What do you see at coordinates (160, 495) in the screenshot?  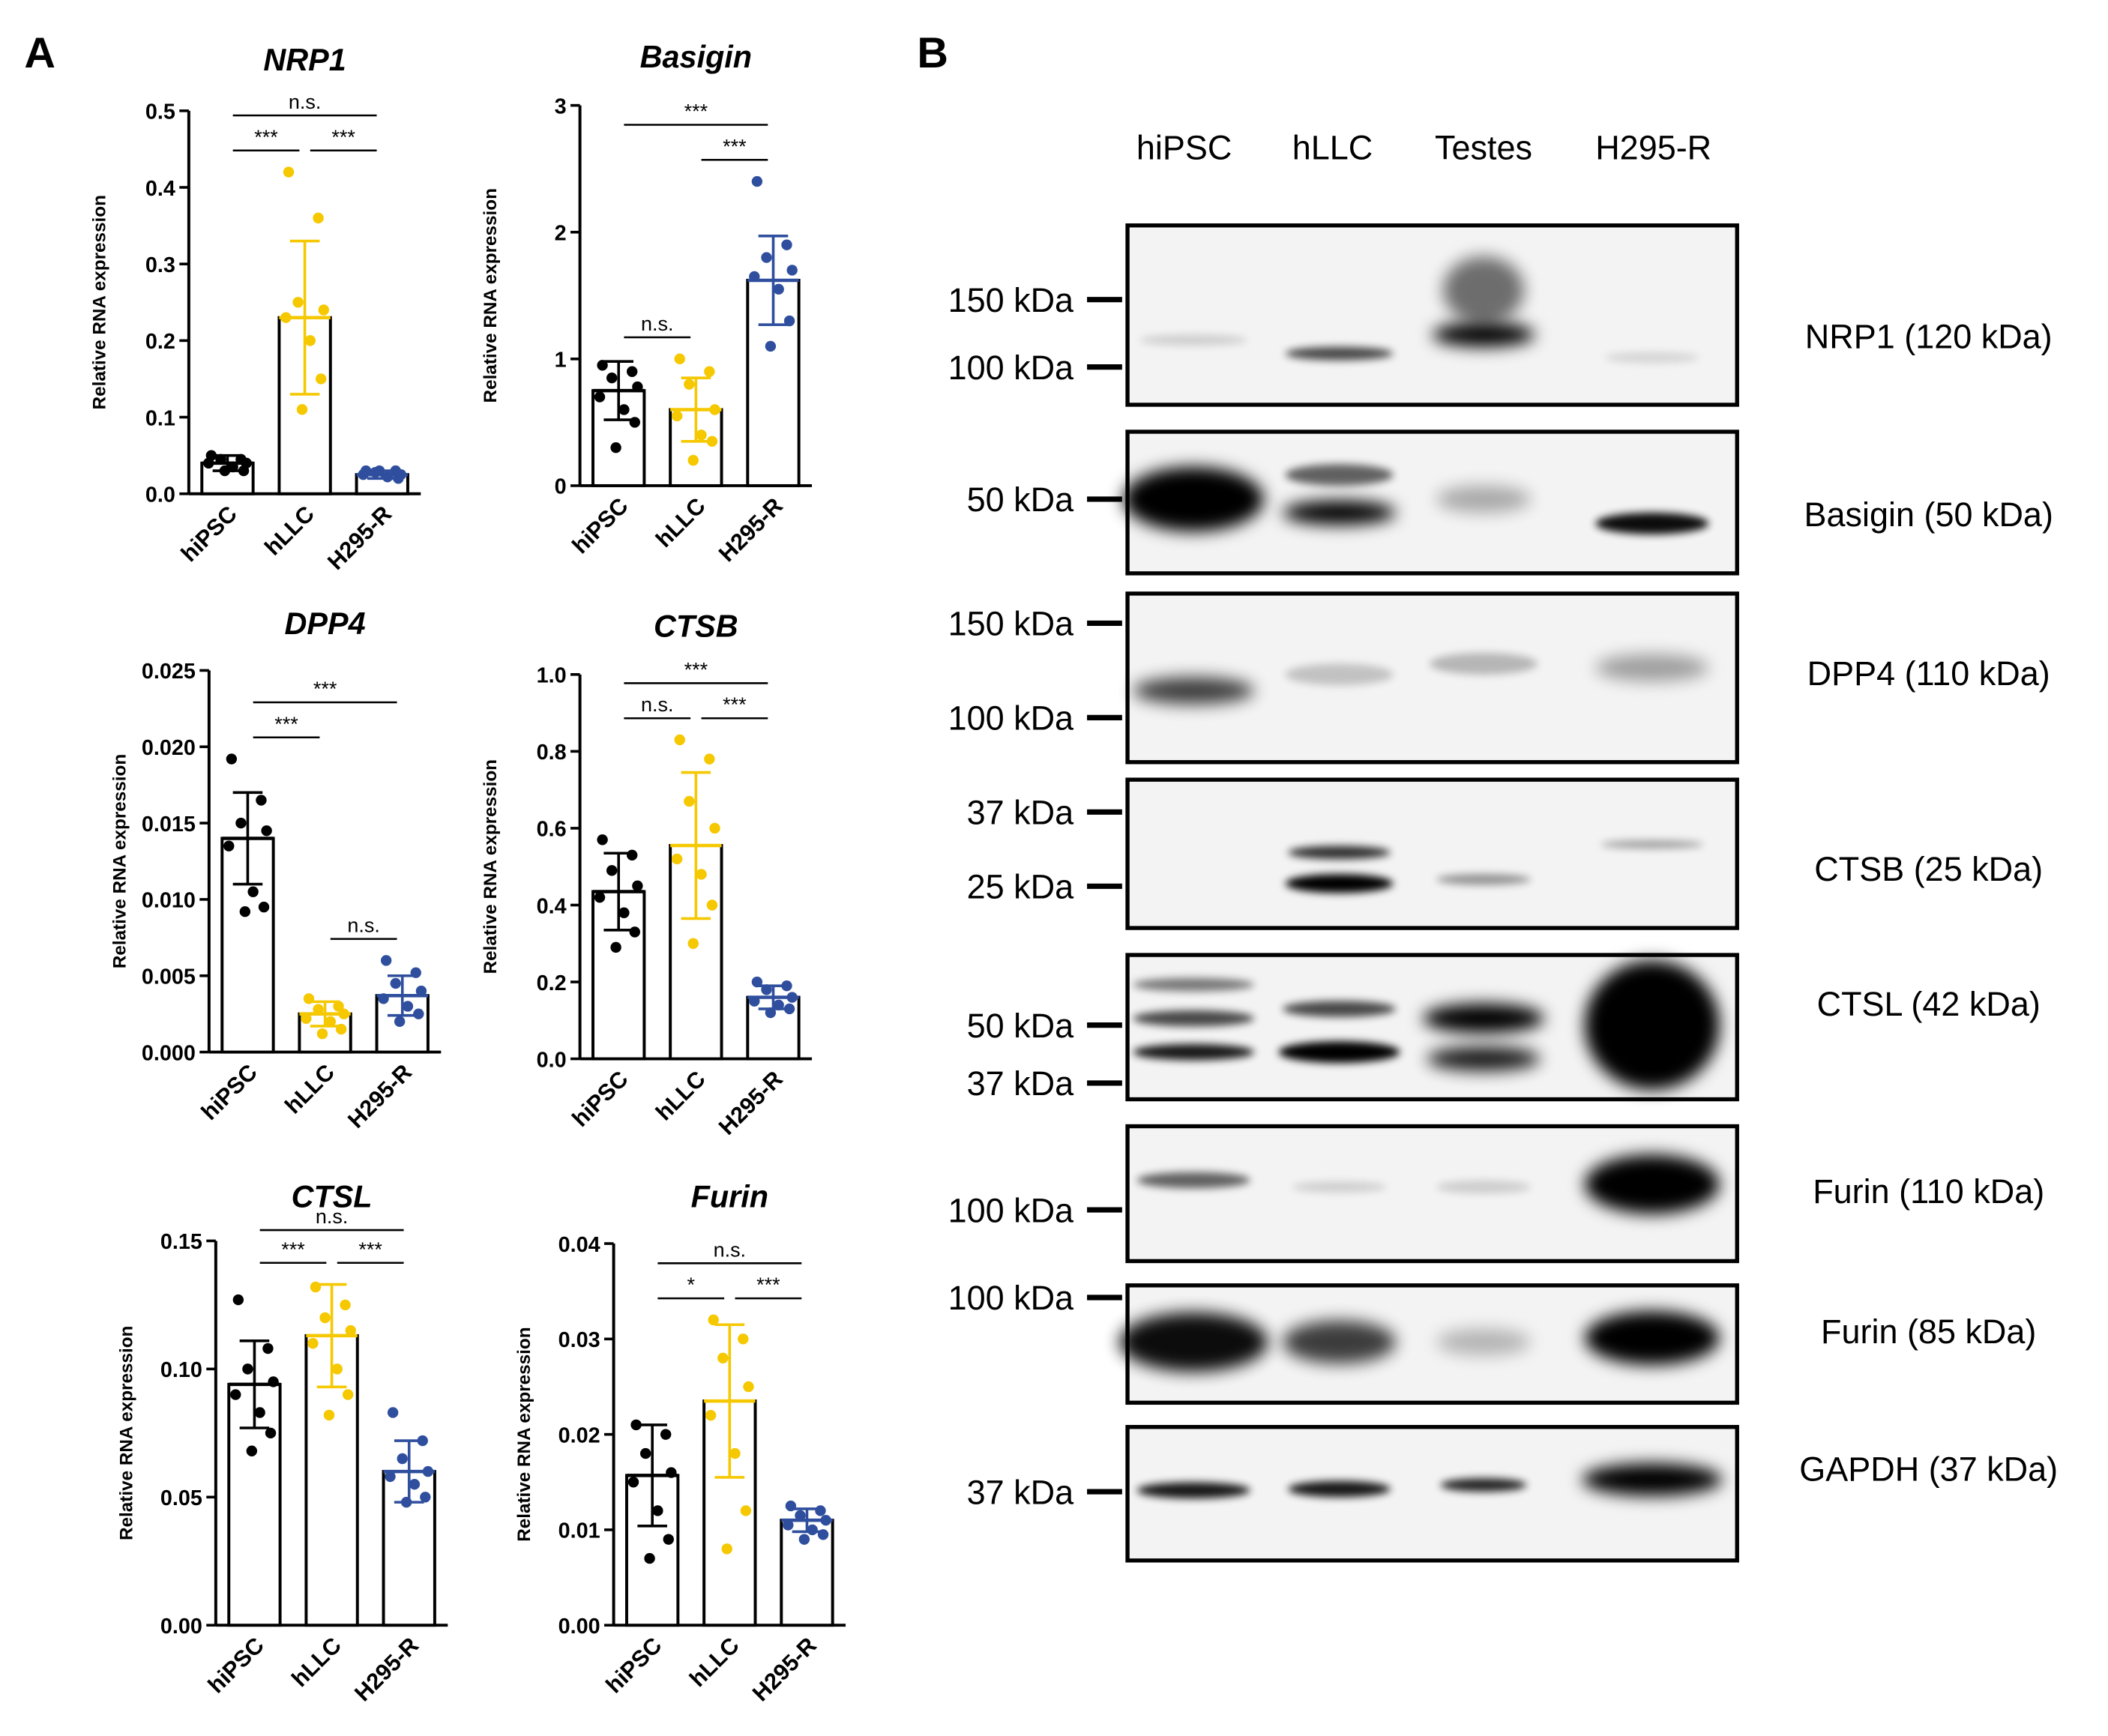 I see `y-tick-label: 0.0` at bounding box center [160, 495].